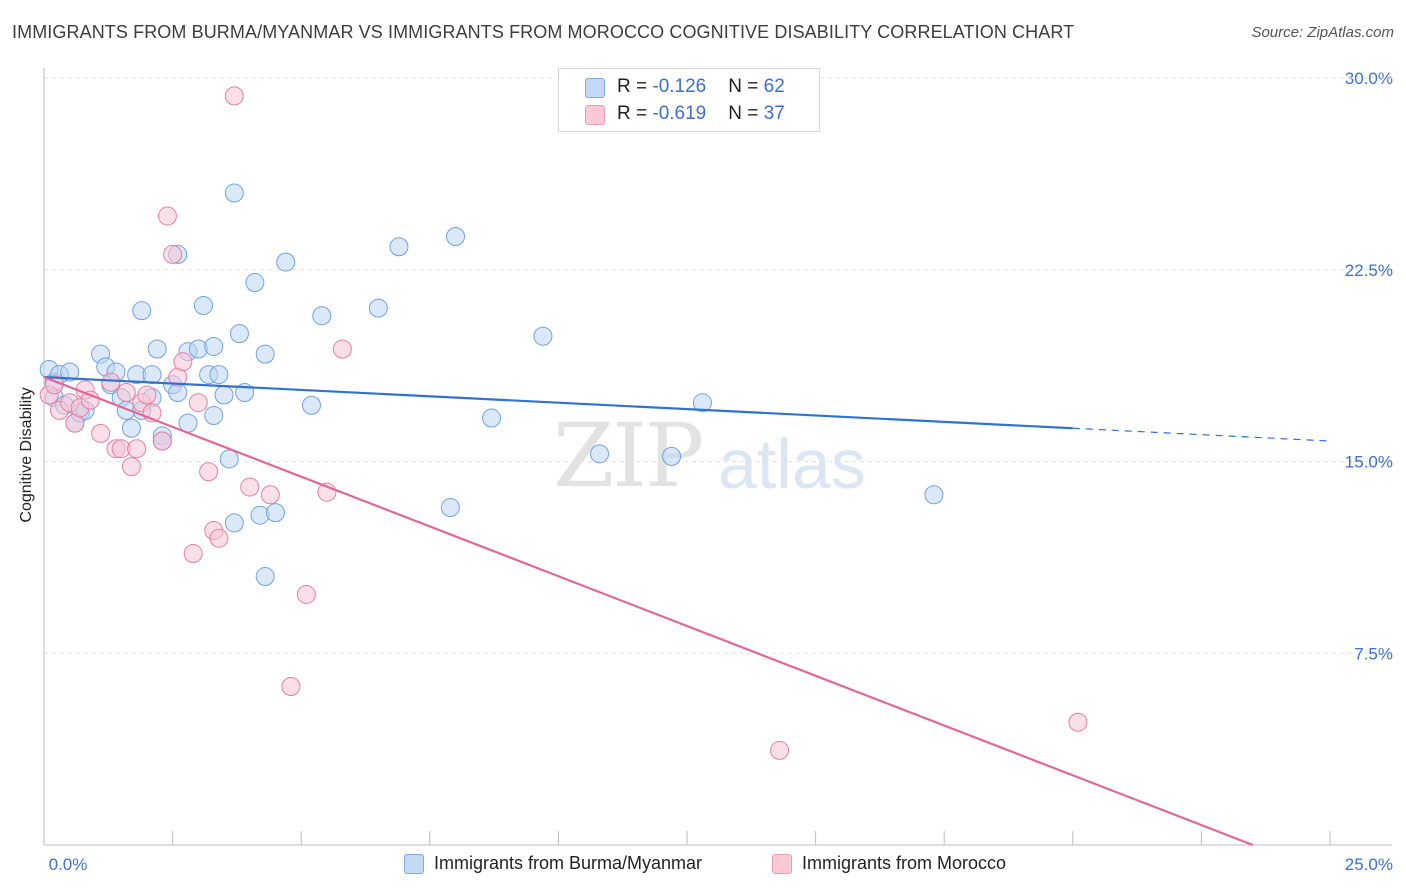  What do you see at coordinates (774, 113) in the screenshot?
I see `n-value-morocco: 37` at bounding box center [774, 113].